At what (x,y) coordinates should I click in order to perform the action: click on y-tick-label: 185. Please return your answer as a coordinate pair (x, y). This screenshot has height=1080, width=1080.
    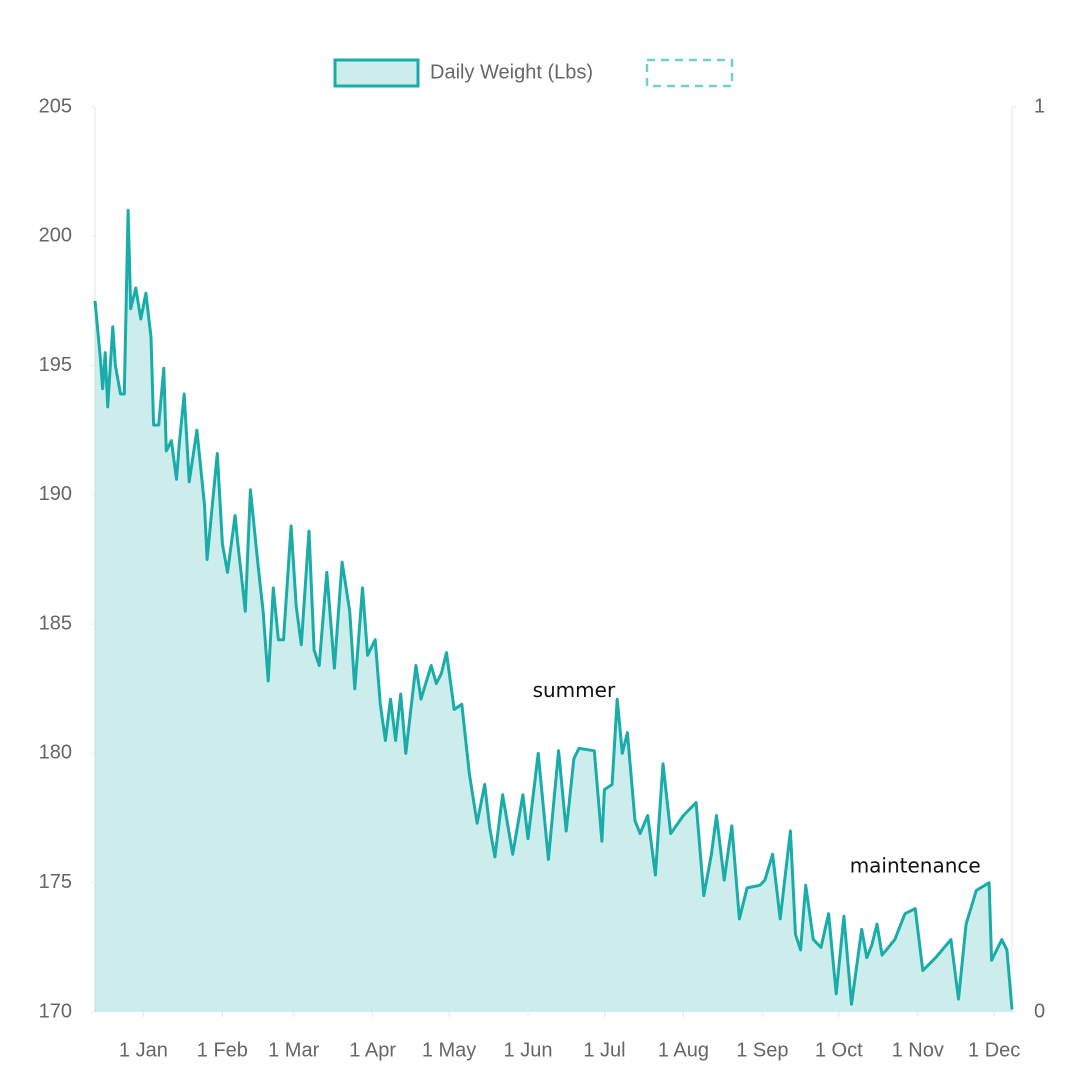
    Looking at the image, I should click on (55, 623).